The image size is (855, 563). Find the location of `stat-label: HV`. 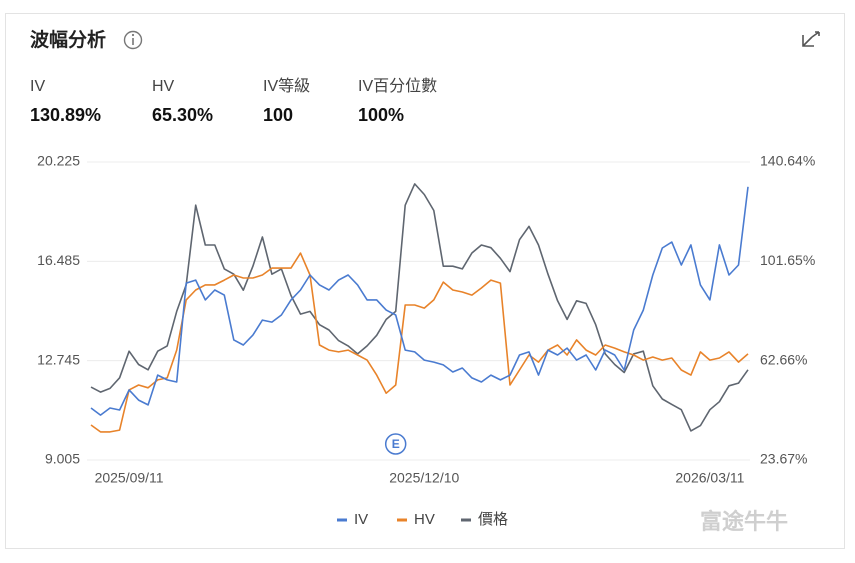

stat-label: HV is located at coordinates (163, 86).